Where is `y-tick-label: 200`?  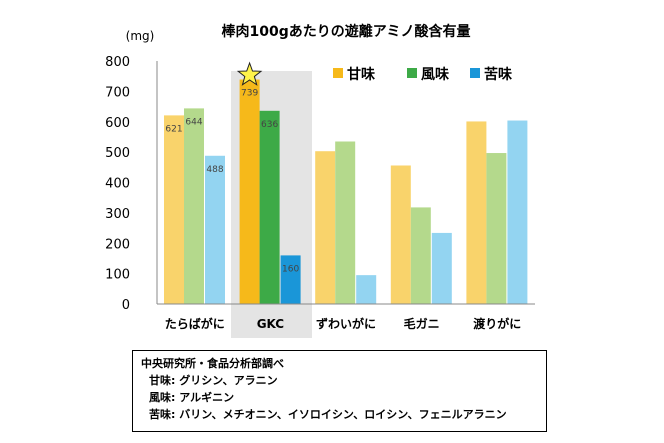 y-tick-label: 200 is located at coordinates (117, 244).